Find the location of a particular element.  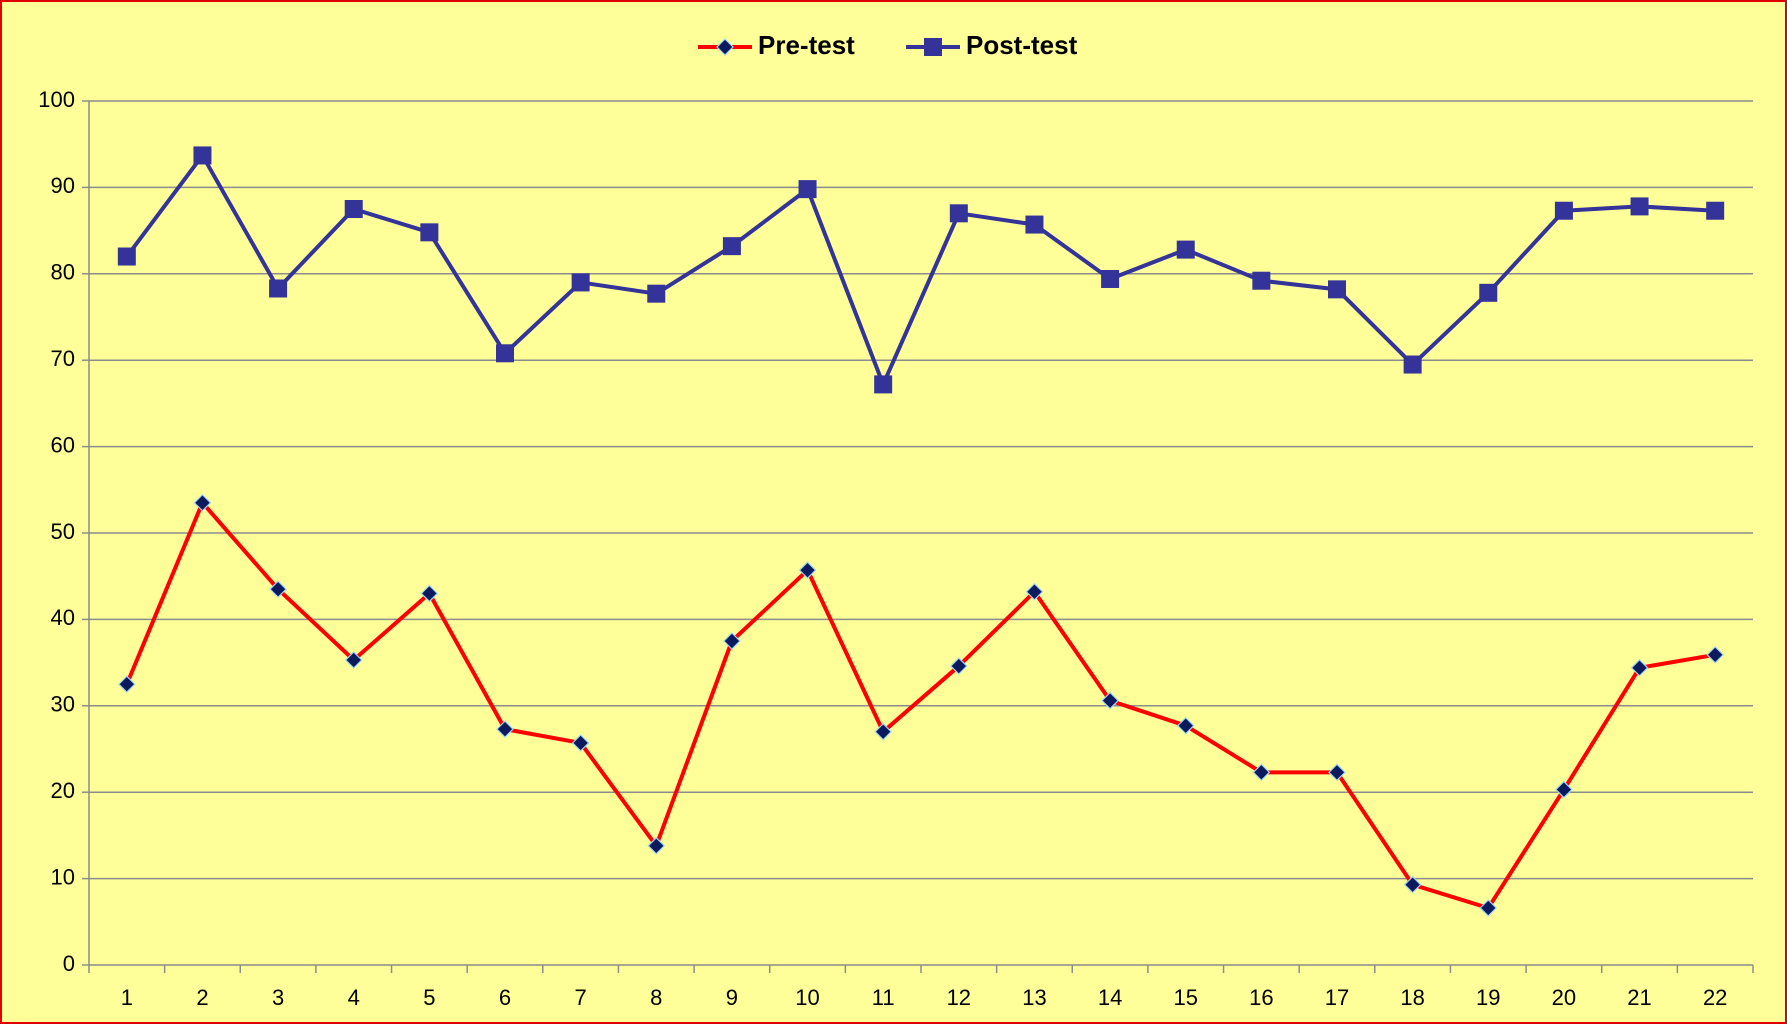

x-tick-label: 20 is located at coordinates (1564, 997).